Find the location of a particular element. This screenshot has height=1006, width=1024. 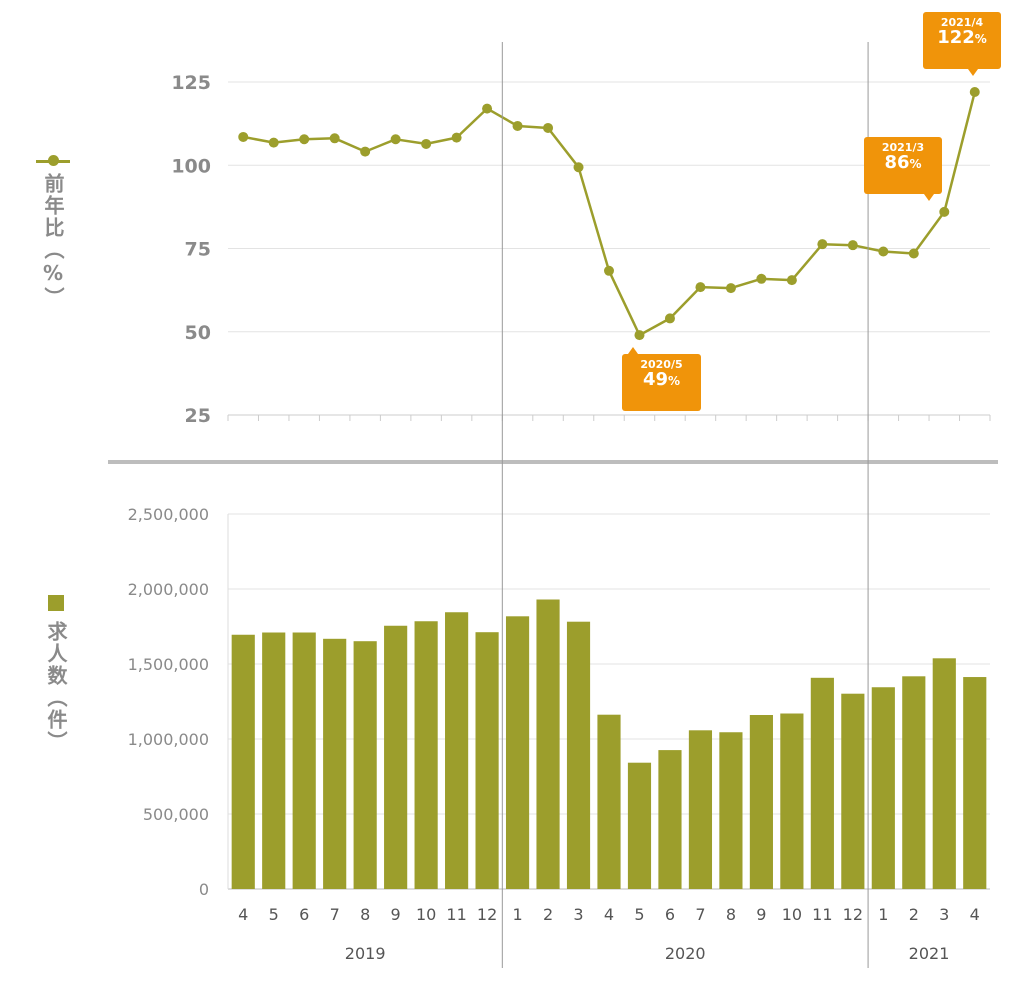

bar-legend: 求人数（件） is located at coordinates (56, 674).